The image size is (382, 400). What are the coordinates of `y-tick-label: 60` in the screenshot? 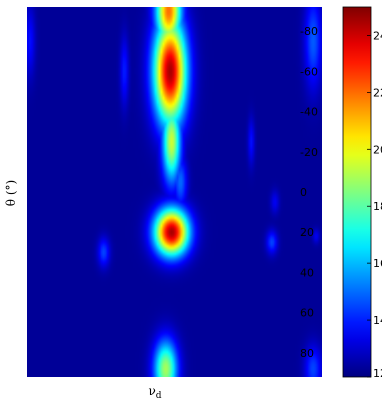 It's located at (307, 313).